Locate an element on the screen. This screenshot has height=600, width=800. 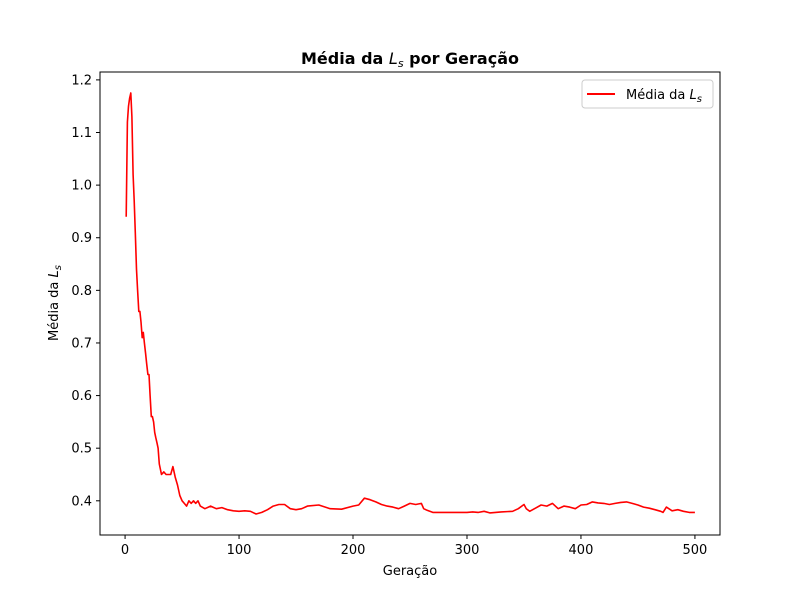
y-tick-label: 1.1 is located at coordinates (81, 133).